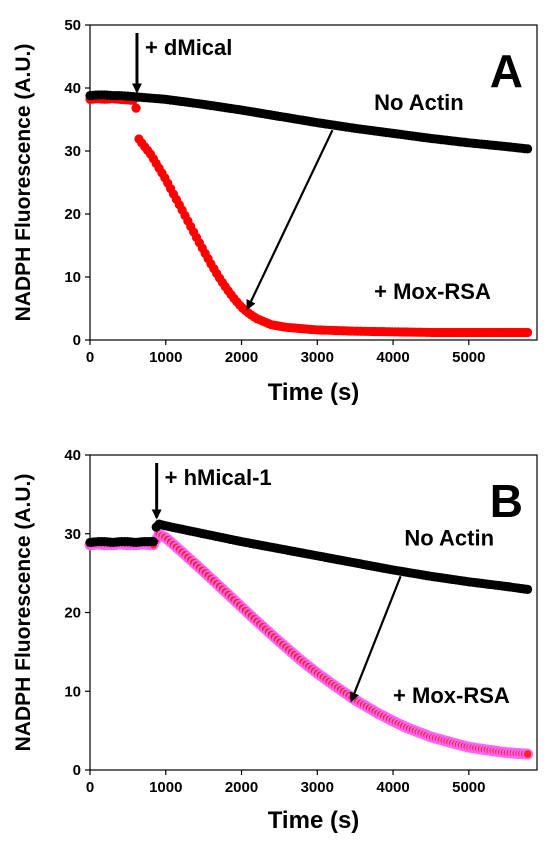  I want to click on addition-label: + hMical-1, so click(218, 477).